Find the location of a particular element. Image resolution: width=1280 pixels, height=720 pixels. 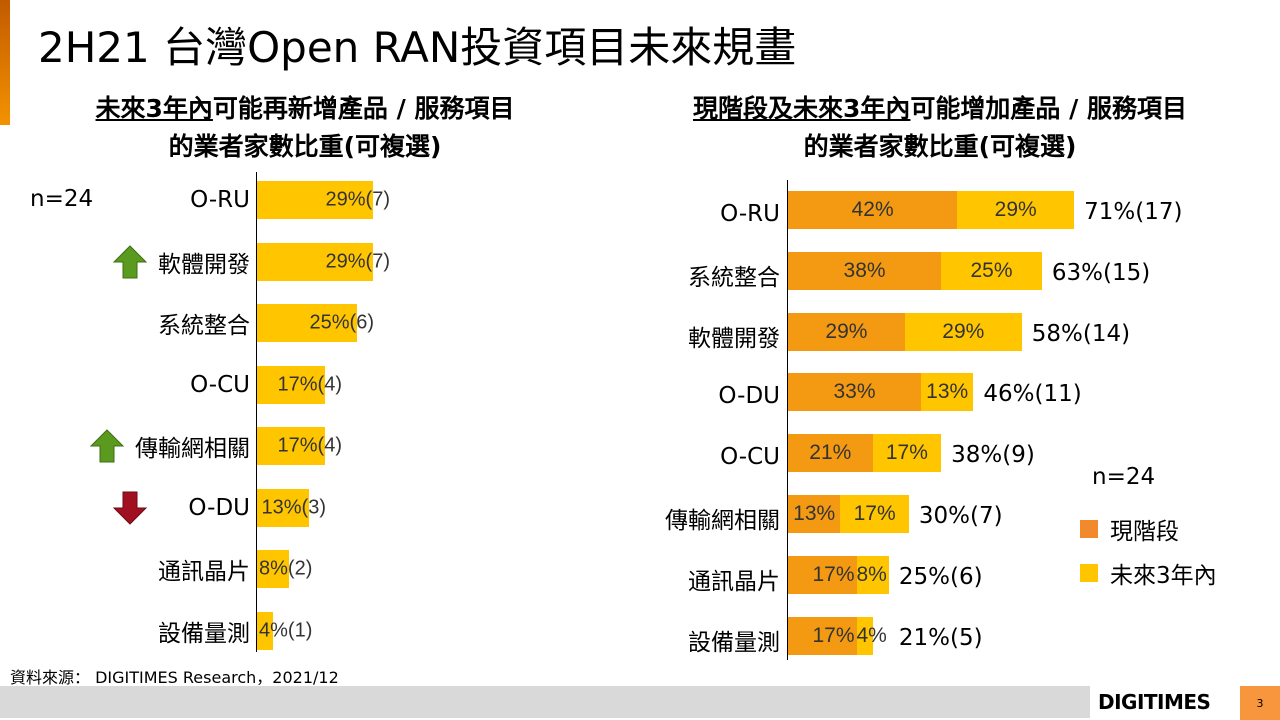

value-label: 13%(3) is located at coordinates (294, 507).